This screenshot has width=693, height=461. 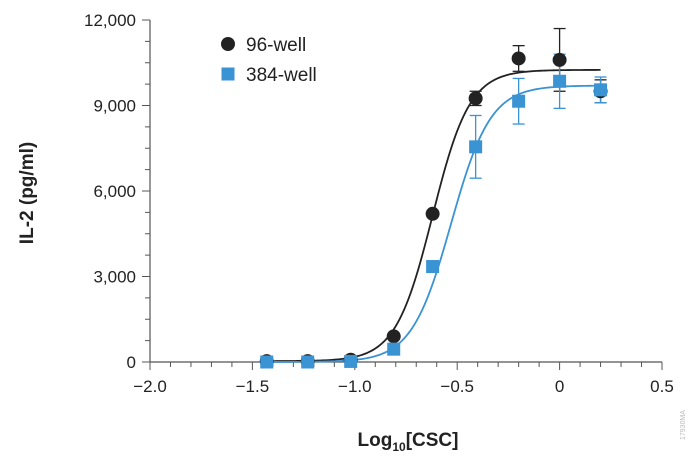 I want to click on y-tick-label: 12,000, so click(x=110, y=20).